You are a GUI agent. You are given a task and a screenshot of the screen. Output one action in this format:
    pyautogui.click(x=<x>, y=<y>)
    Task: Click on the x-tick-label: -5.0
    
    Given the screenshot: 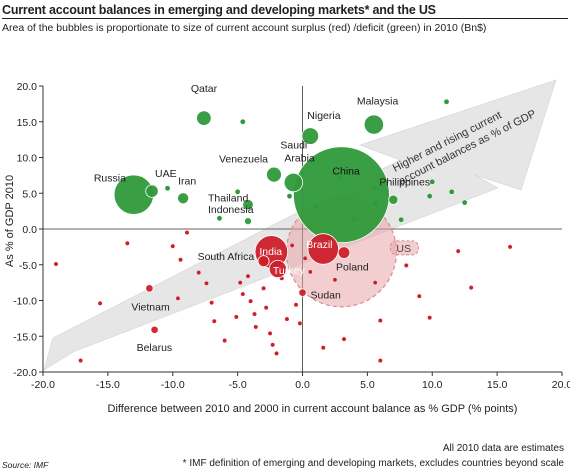 What is the action you would take?
    pyautogui.click(x=238, y=385)
    